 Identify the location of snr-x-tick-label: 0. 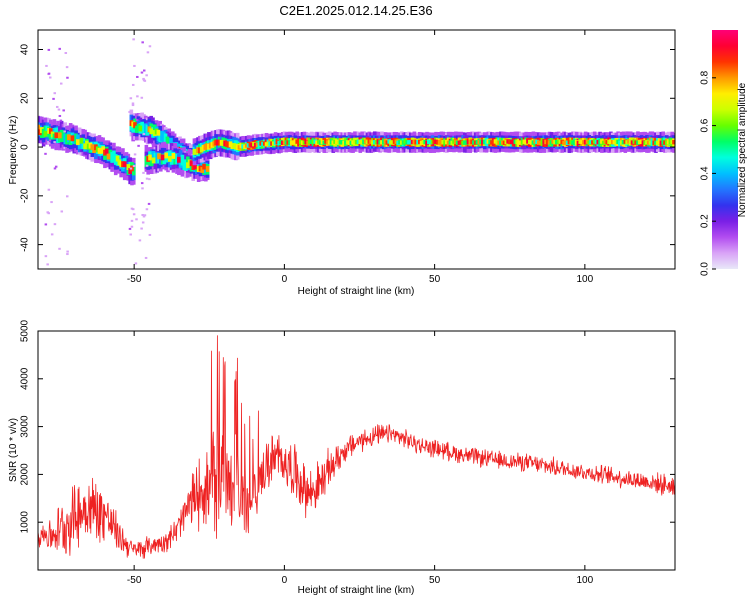
(285, 580).